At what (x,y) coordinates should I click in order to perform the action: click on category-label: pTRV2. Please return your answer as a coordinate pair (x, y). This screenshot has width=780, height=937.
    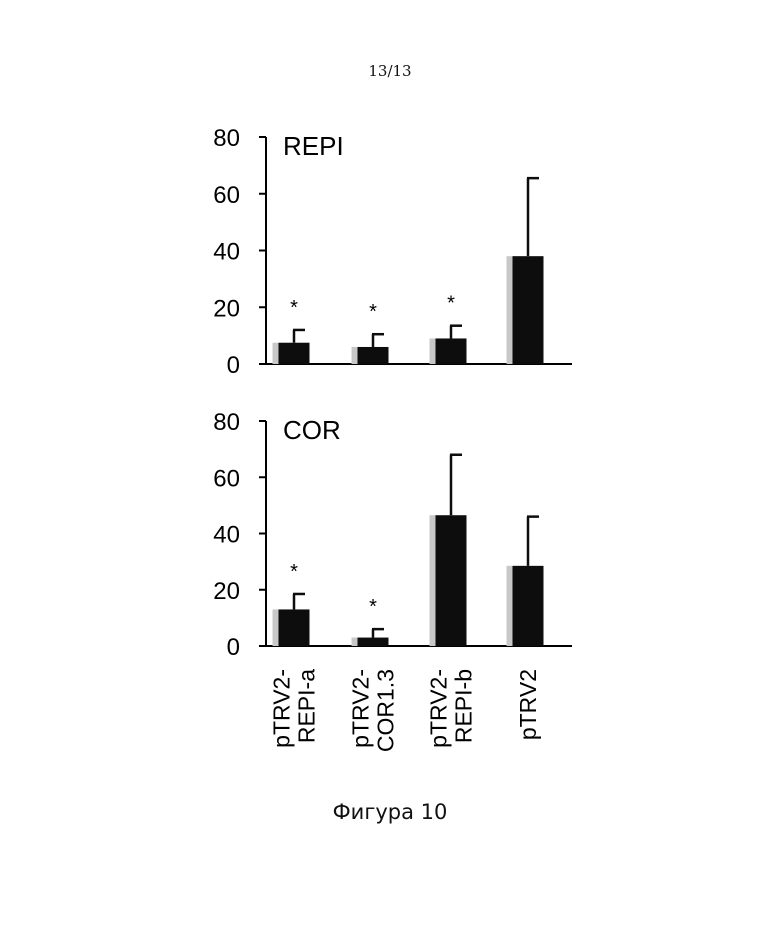
    Looking at the image, I should click on (528, 704).